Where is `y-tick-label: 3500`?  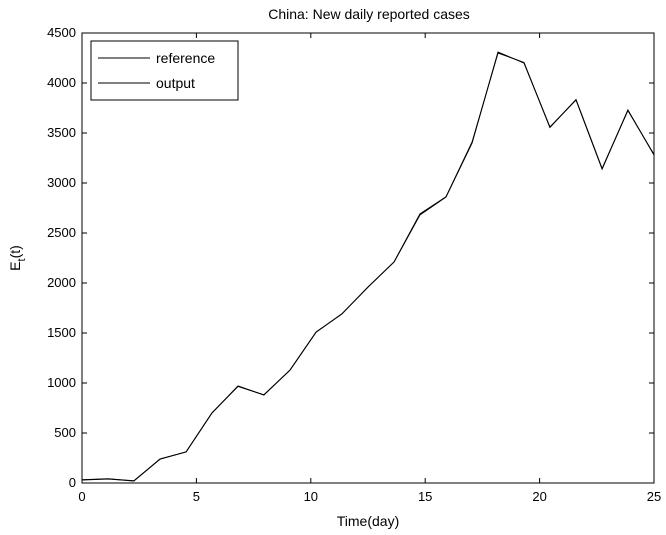
y-tick-label: 3500 is located at coordinates (61, 132).